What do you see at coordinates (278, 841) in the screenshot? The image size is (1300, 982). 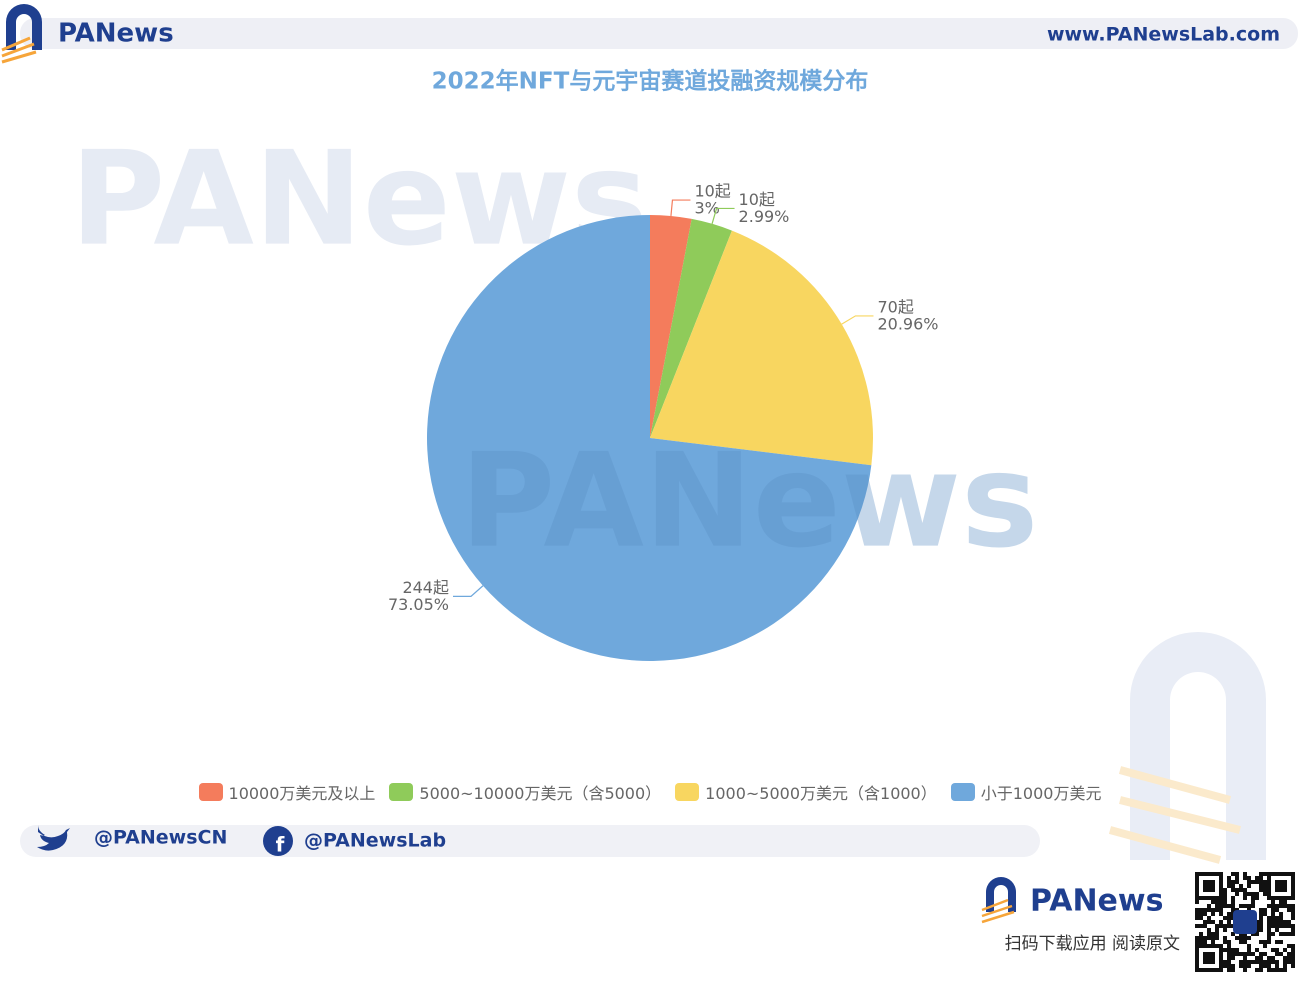 I see `facebook-icon` at bounding box center [278, 841].